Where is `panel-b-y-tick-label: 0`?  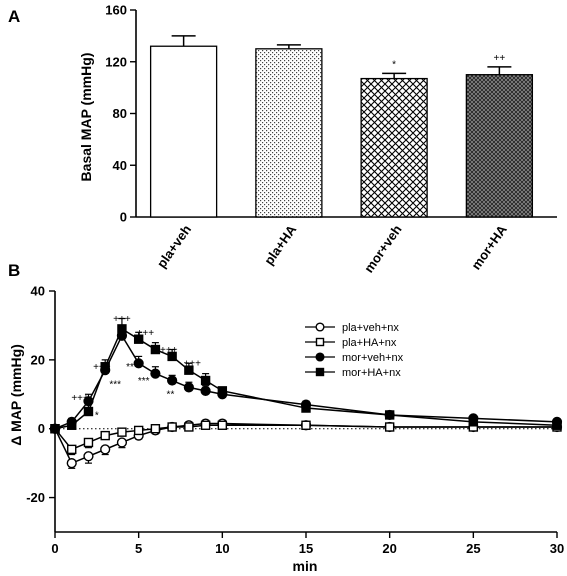
panel-b-y-tick-label: 0 is located at coordinates (41, 428).